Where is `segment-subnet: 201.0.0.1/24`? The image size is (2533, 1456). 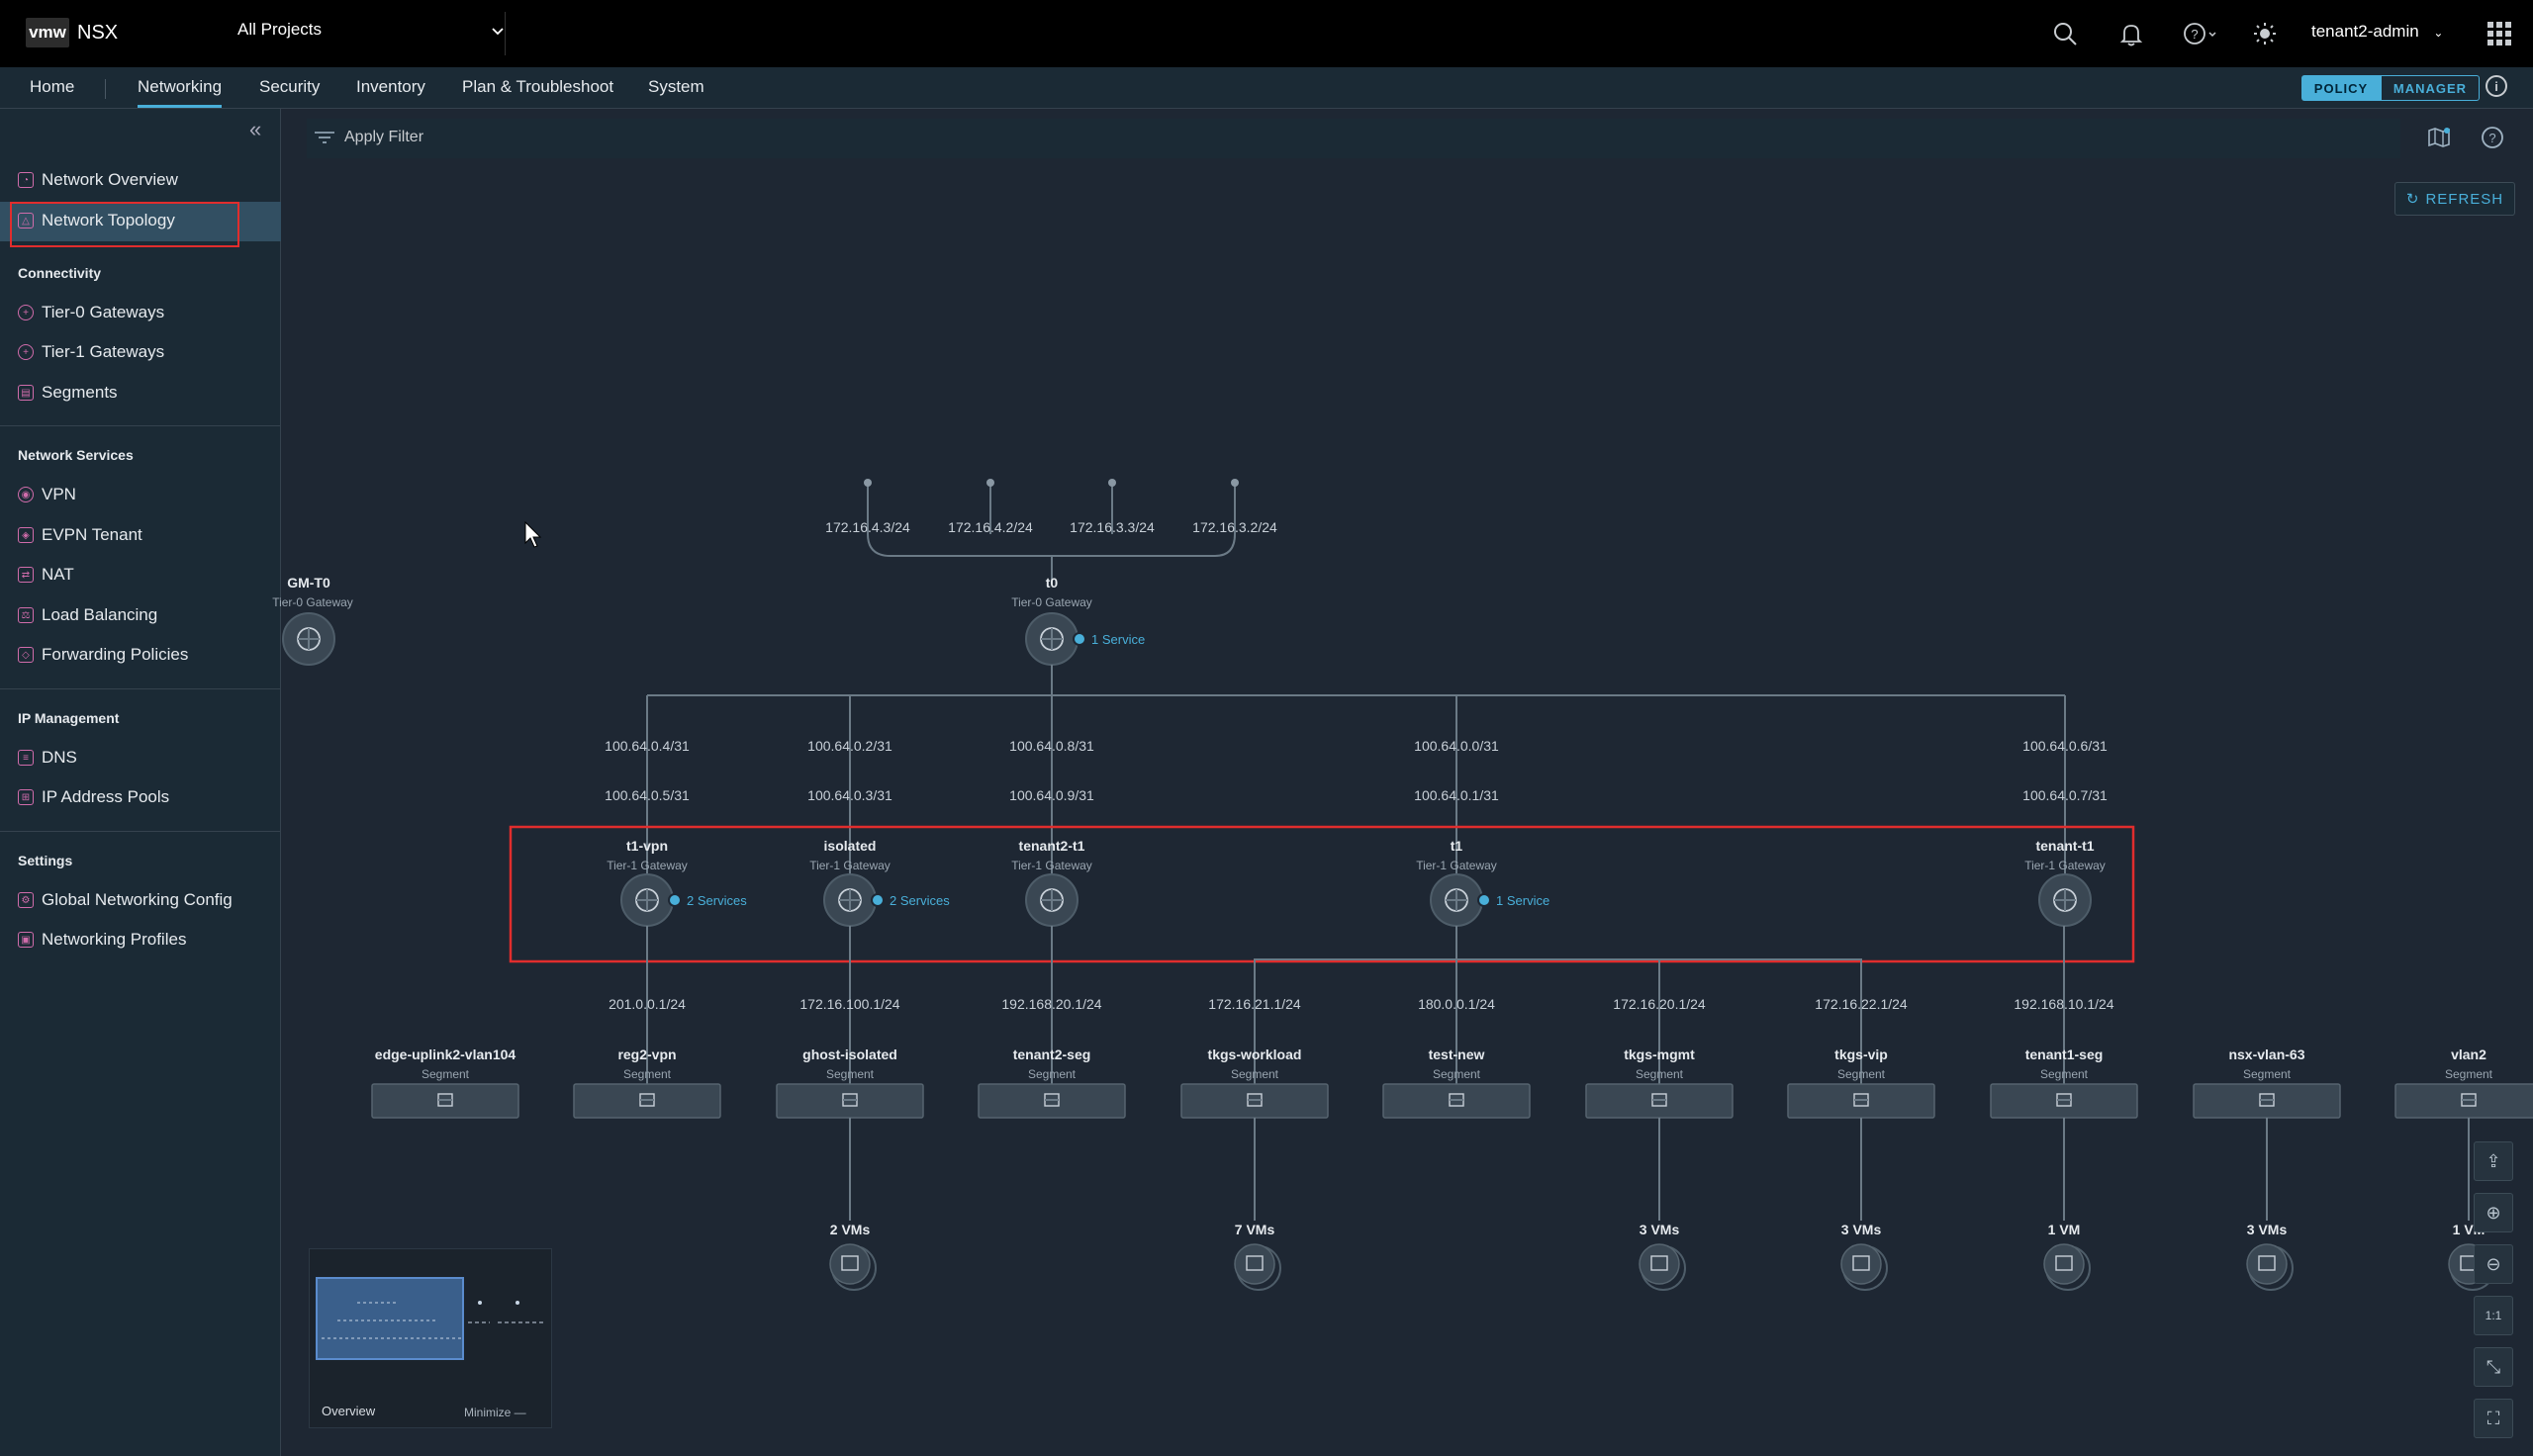 segment-subnet: 201.0.0.1/24 is located at coordinates (647, 1004).